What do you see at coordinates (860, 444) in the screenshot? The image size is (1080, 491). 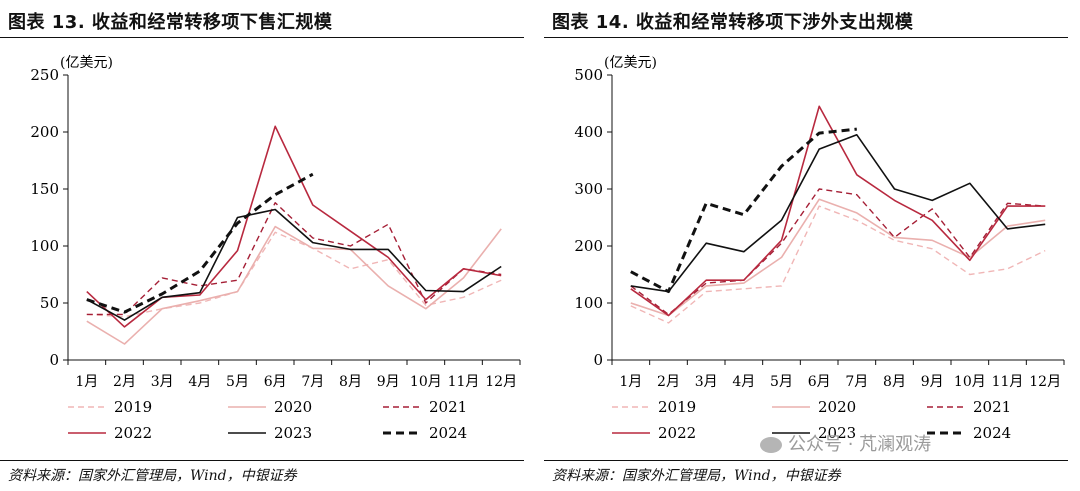 I see `watermark-text: 公众号 · 芃澜观涛` at bounding box center [860, 444].